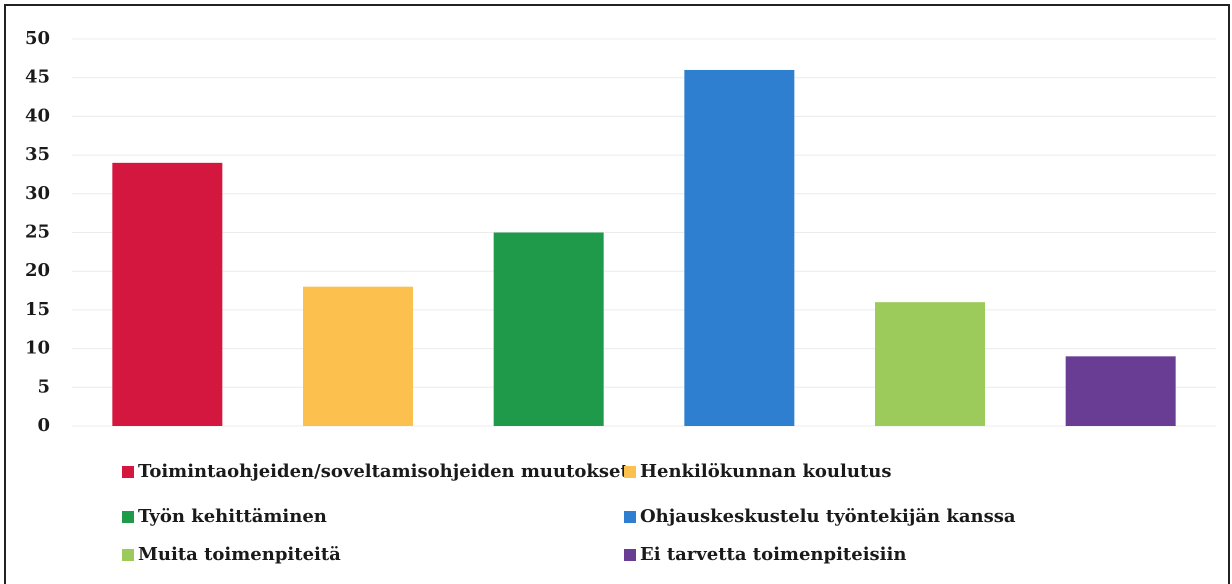  Describe the element at coordinates (43, 425) in the screenshot. I see `y-tick-label: 0` at that location.